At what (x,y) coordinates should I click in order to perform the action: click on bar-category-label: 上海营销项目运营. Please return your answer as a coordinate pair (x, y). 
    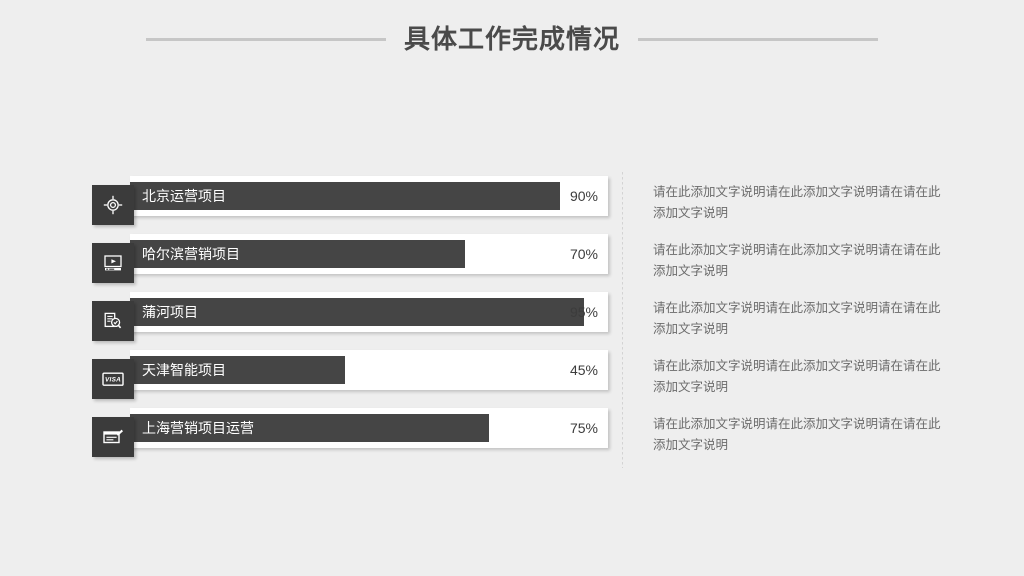
    Looking at the image, I should click on (198, 428).